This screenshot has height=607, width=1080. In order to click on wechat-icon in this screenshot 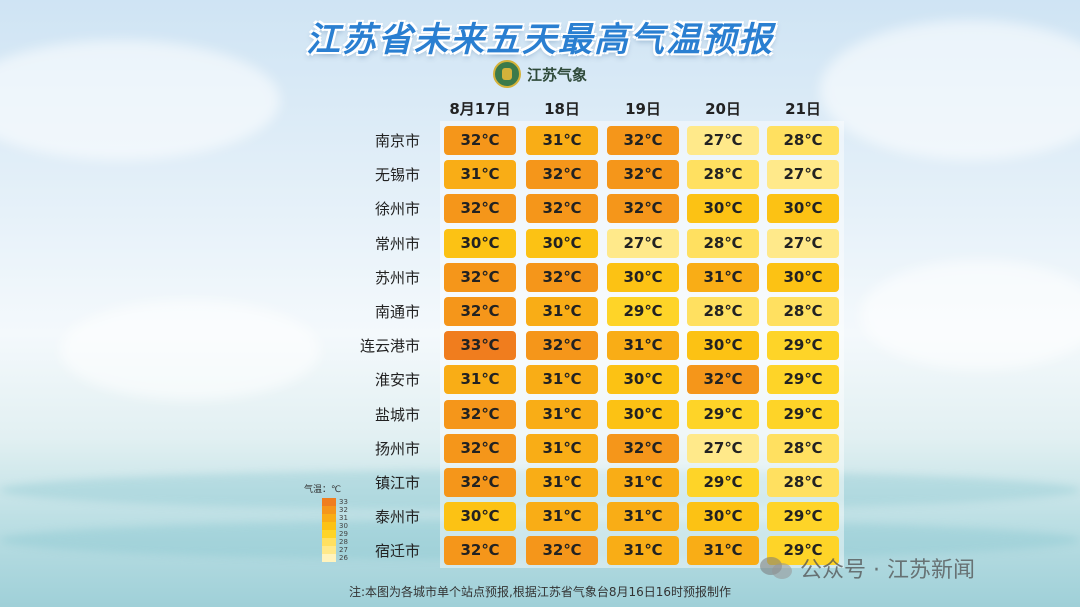, I will do `click(777, 568)`.